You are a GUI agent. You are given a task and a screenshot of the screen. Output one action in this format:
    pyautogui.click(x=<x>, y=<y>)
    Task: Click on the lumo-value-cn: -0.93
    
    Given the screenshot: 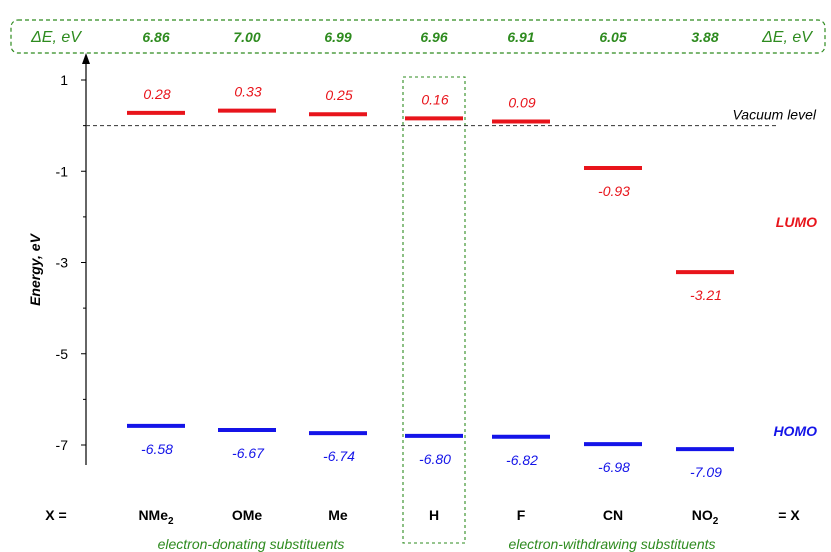 What is the action you would take?
    pyautogui.click(x=614, y=191)
    